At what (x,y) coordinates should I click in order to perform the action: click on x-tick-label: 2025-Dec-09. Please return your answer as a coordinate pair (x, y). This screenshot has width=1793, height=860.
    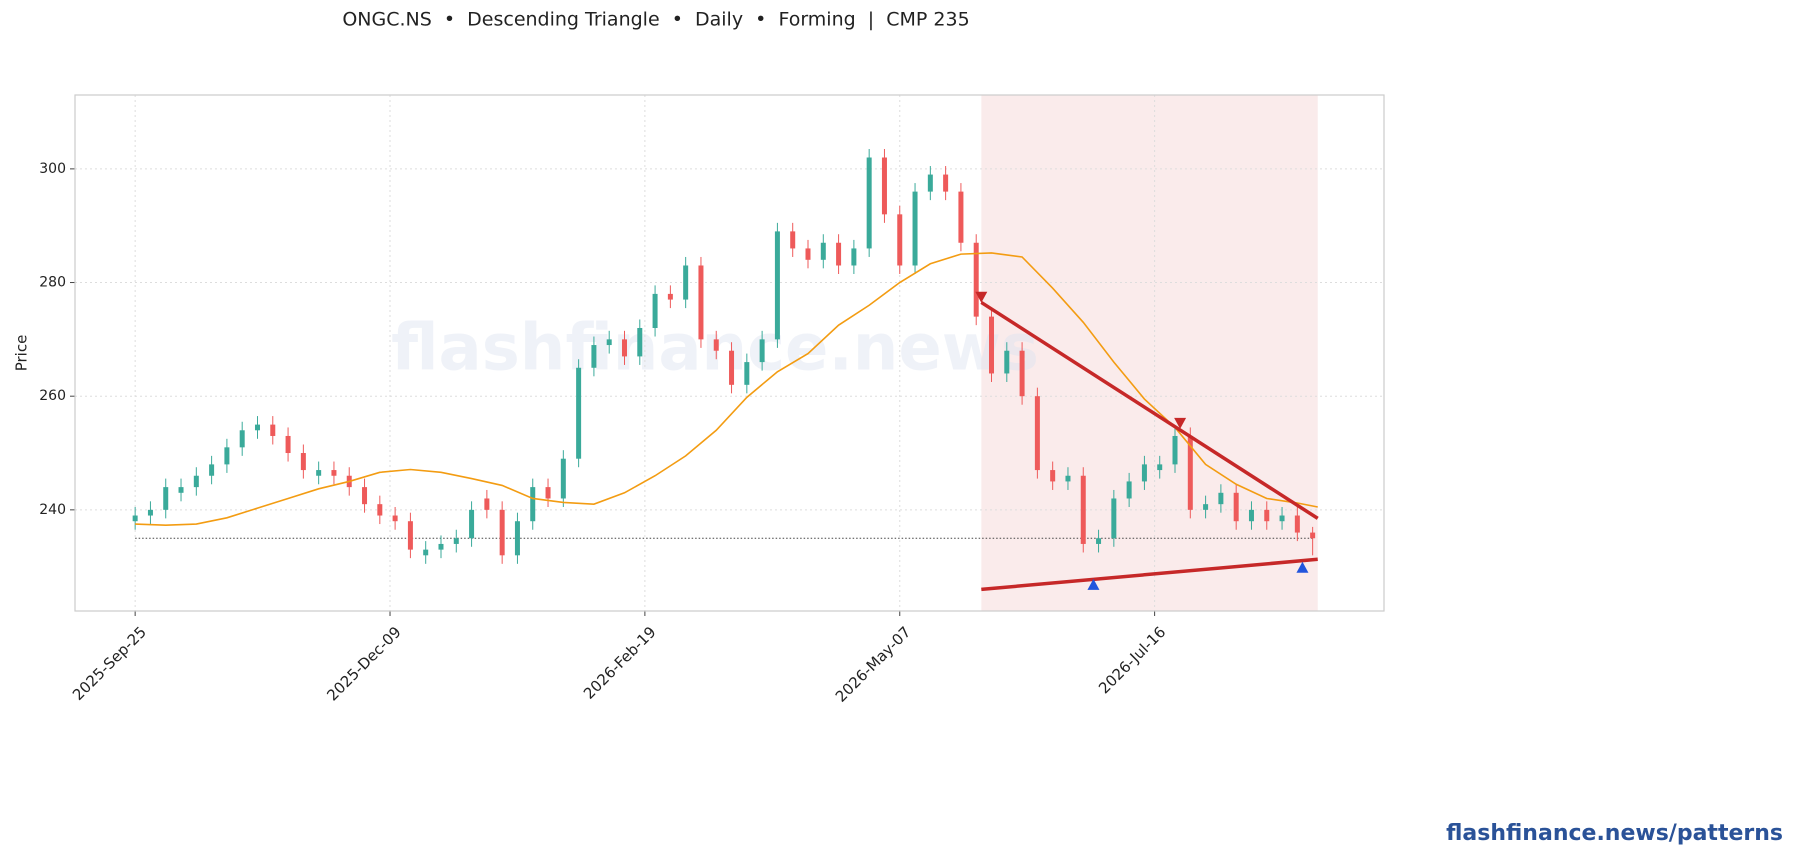
    Looking at the image, I should click on (363, 663).